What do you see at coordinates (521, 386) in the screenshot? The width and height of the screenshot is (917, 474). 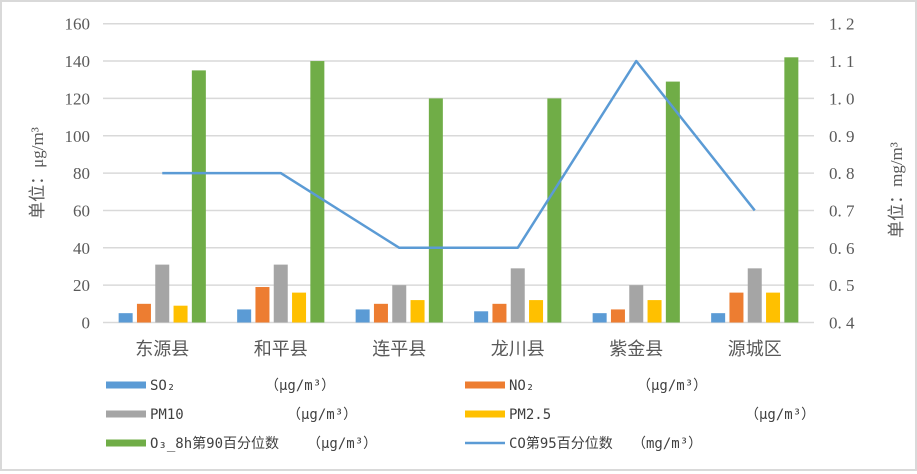 I see `legend-label: NO₂` at bounding box center [521, 386].